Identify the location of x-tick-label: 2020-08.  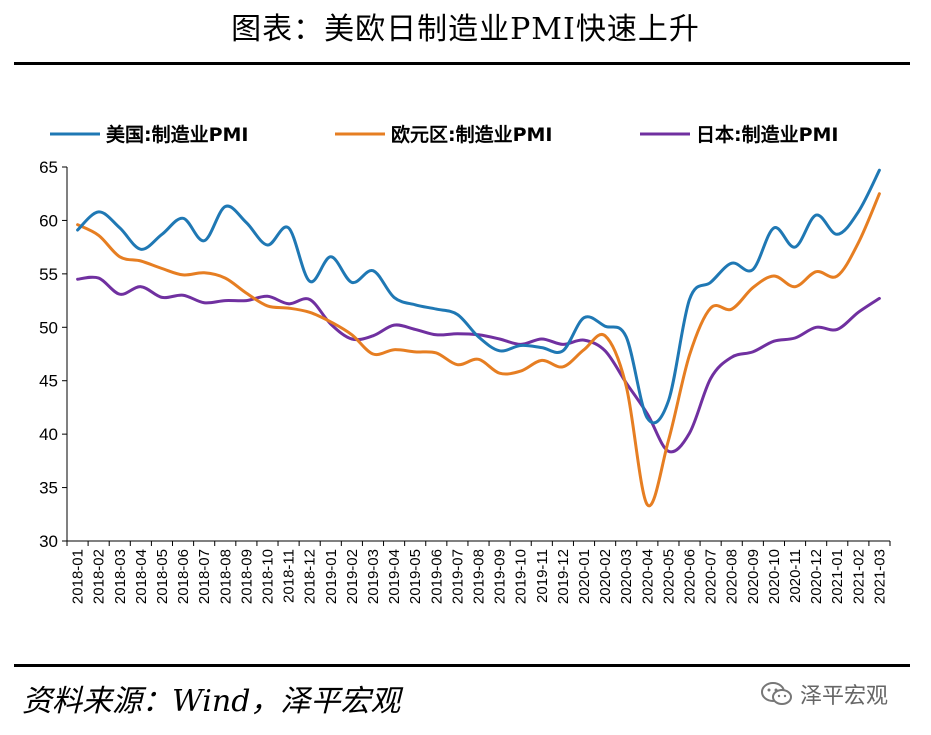
(732, 576).